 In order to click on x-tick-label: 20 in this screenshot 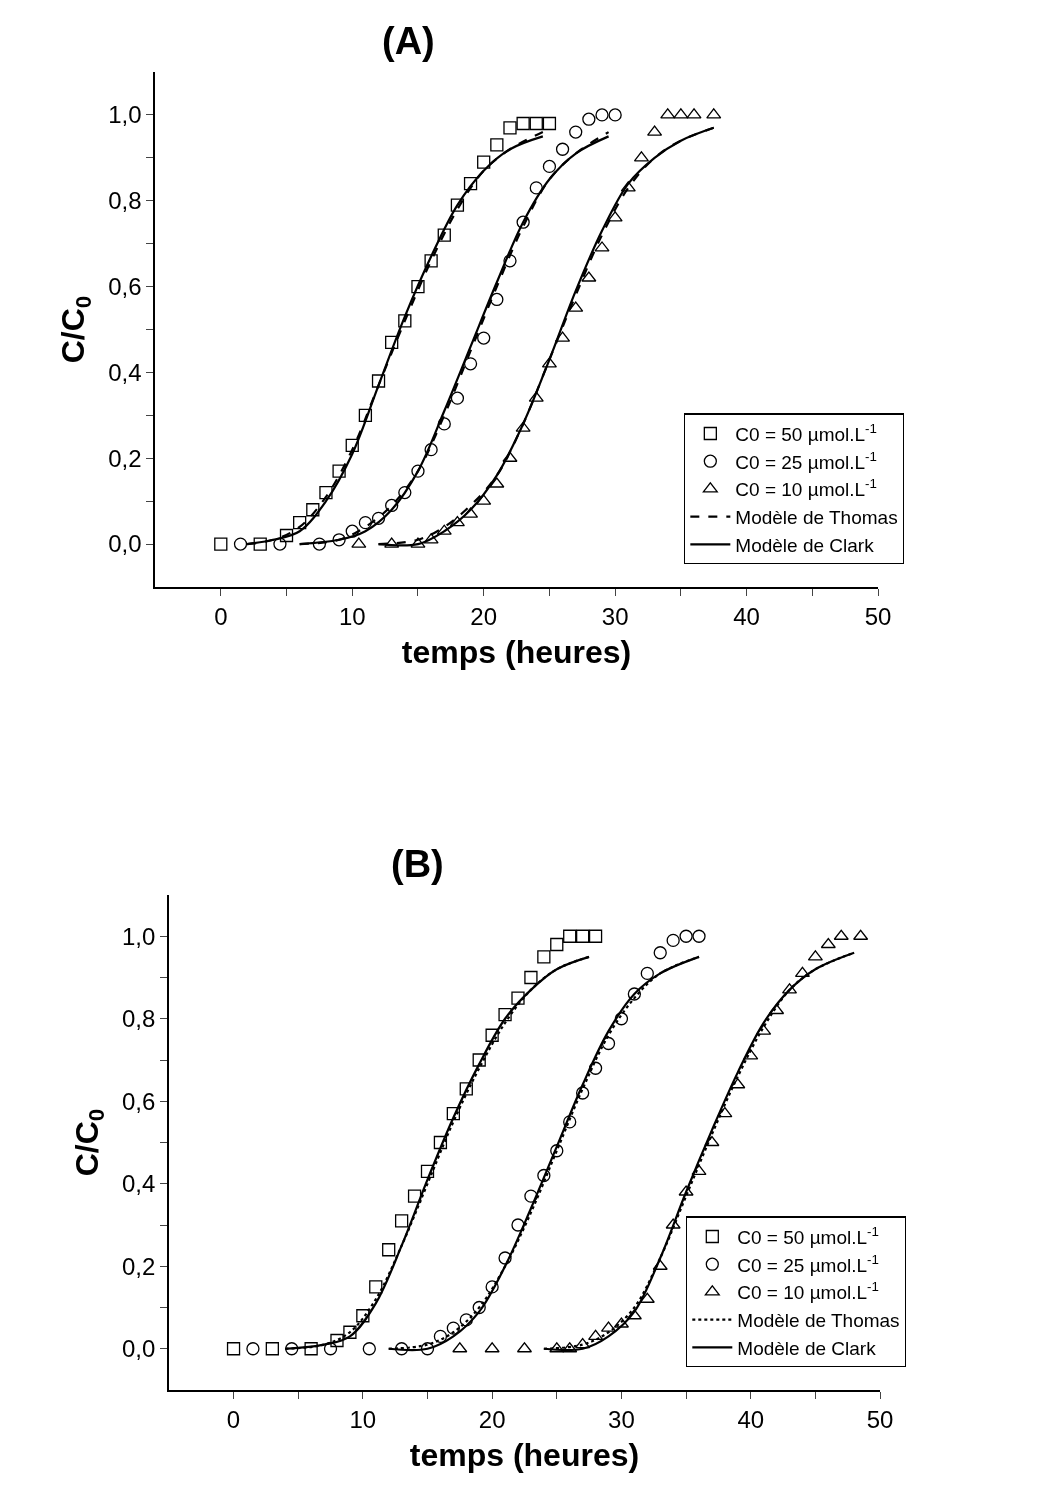, I will do `click(492, 1419)`.